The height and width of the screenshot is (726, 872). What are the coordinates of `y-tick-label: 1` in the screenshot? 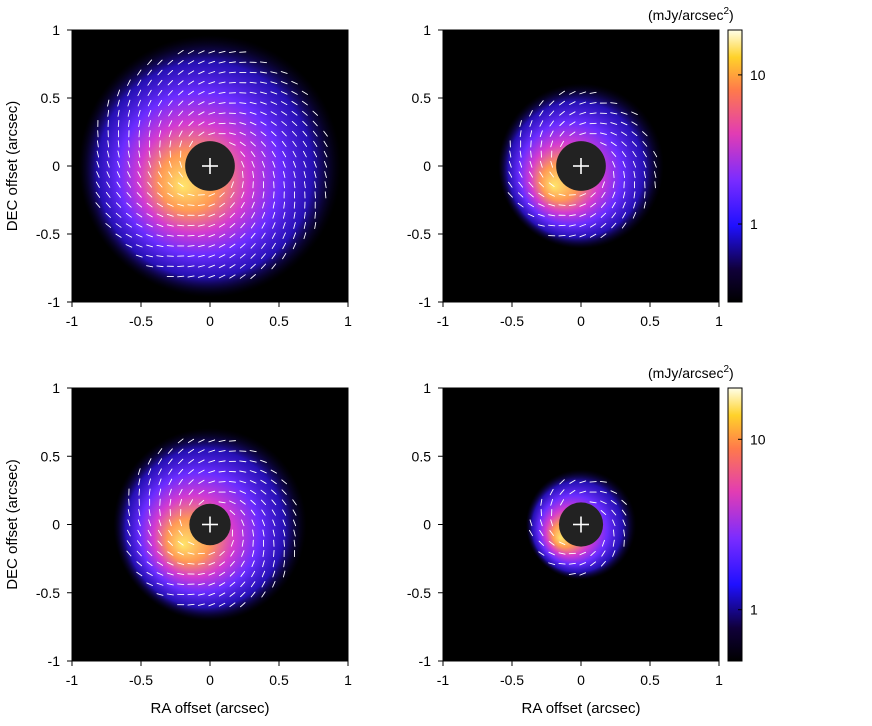 It's located at (427, 388).